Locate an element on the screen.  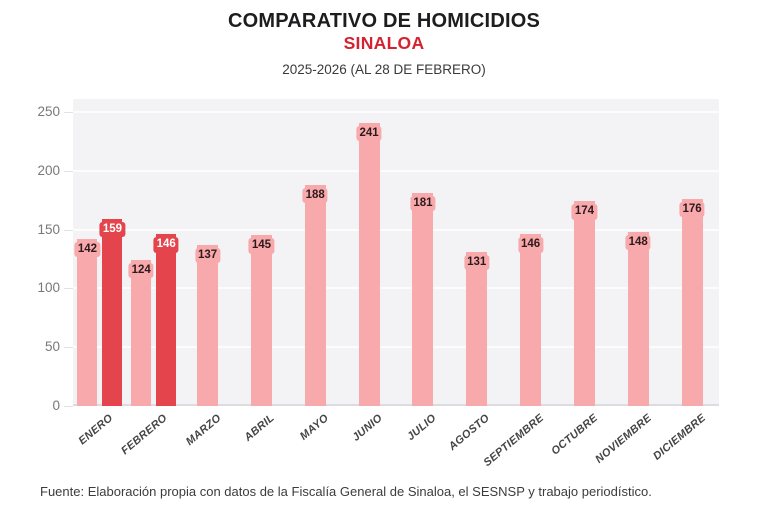
x-axis-label-junio: JUNIO is located at coordinates (367, 428).